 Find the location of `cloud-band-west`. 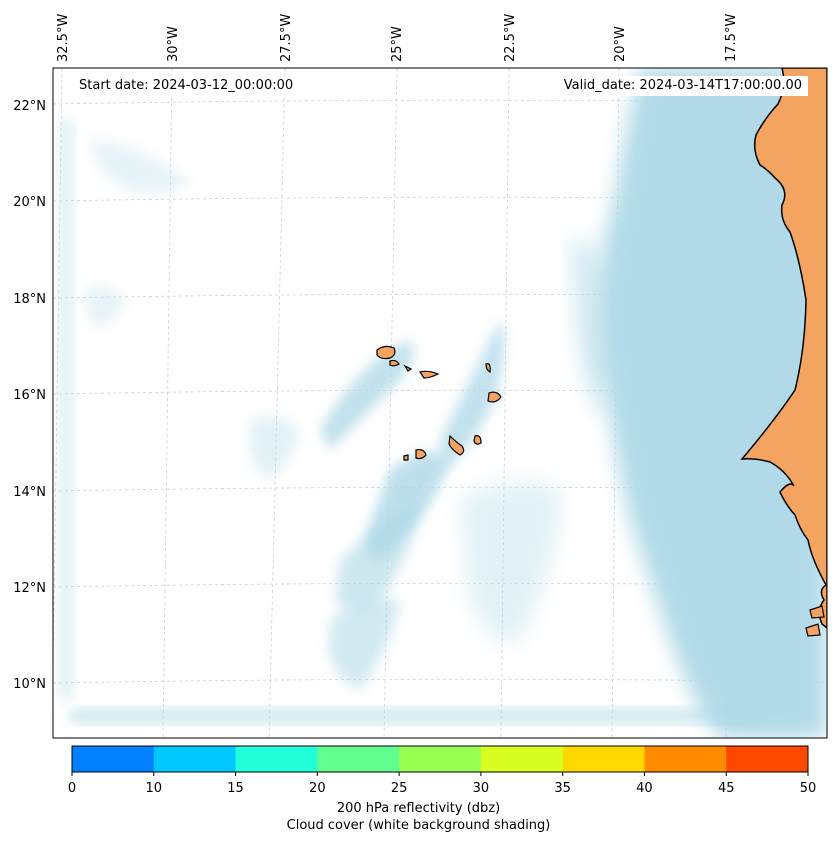

cloud-band-west is located at coordinates (66, 410).